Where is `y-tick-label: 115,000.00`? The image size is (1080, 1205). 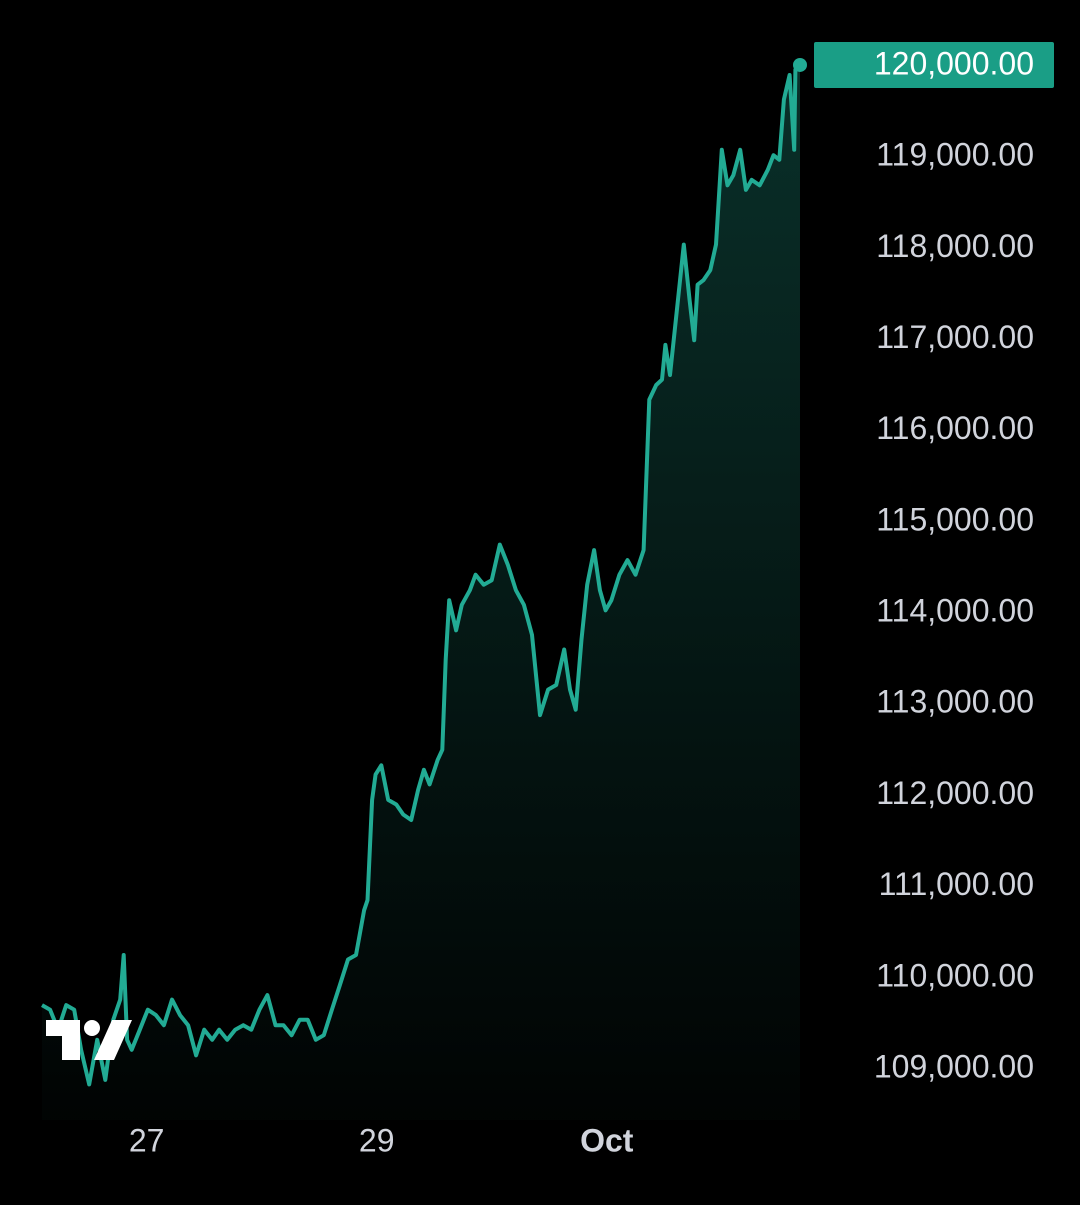
y-tick-label: 115,000.00 is located at coordinates (955, 519).